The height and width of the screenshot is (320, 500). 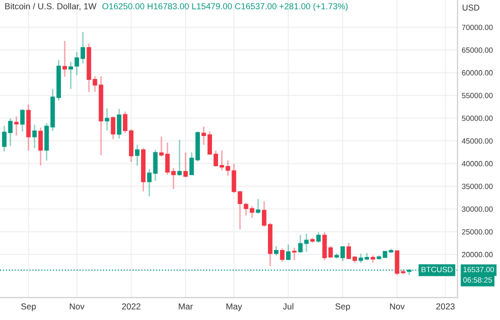 I want to click on chart-title: Bitcoin / U.S. Dollar, 1W, so click(x=50, y=6).